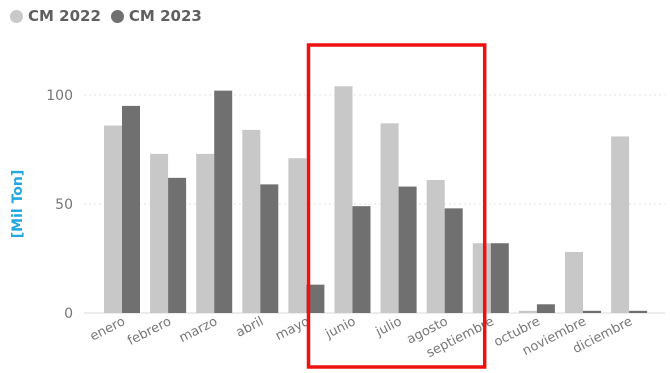 This screenshot has width=670, height=373. I want to click on legend-marker-cm-2022, so click(16, 16).